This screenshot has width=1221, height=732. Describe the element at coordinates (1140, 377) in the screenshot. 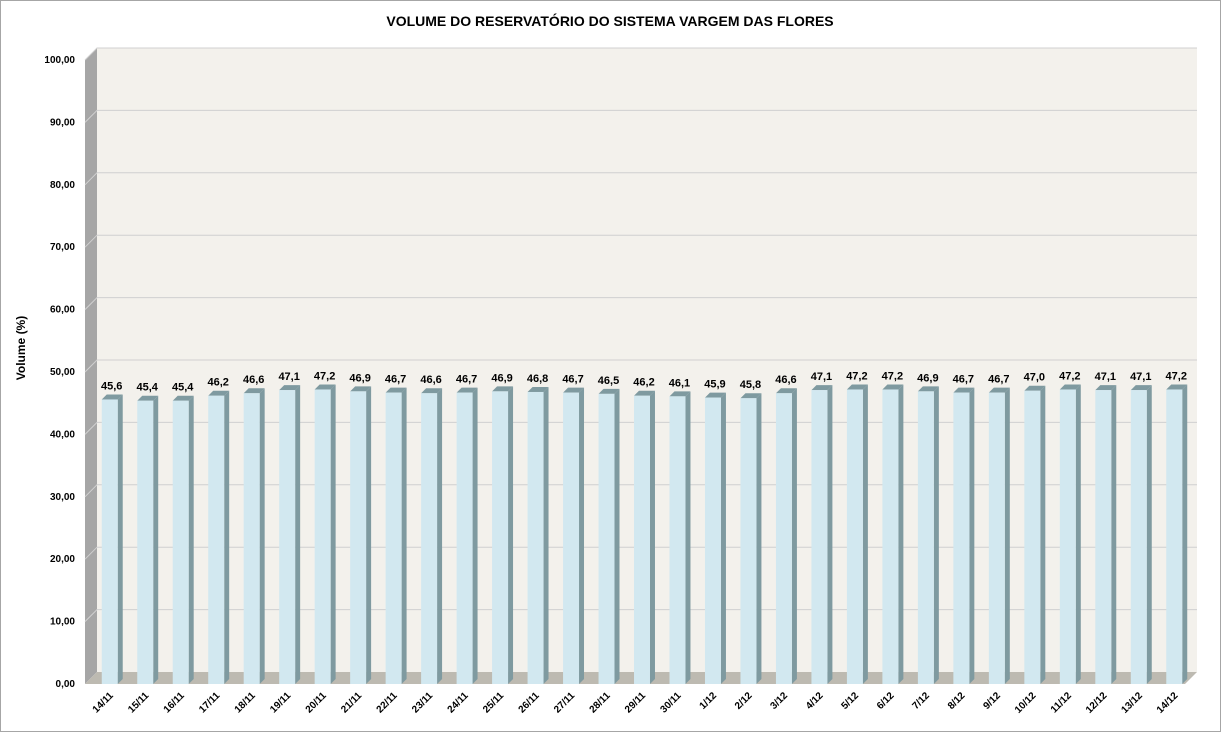

I see `data-label: 47,1` at that location.